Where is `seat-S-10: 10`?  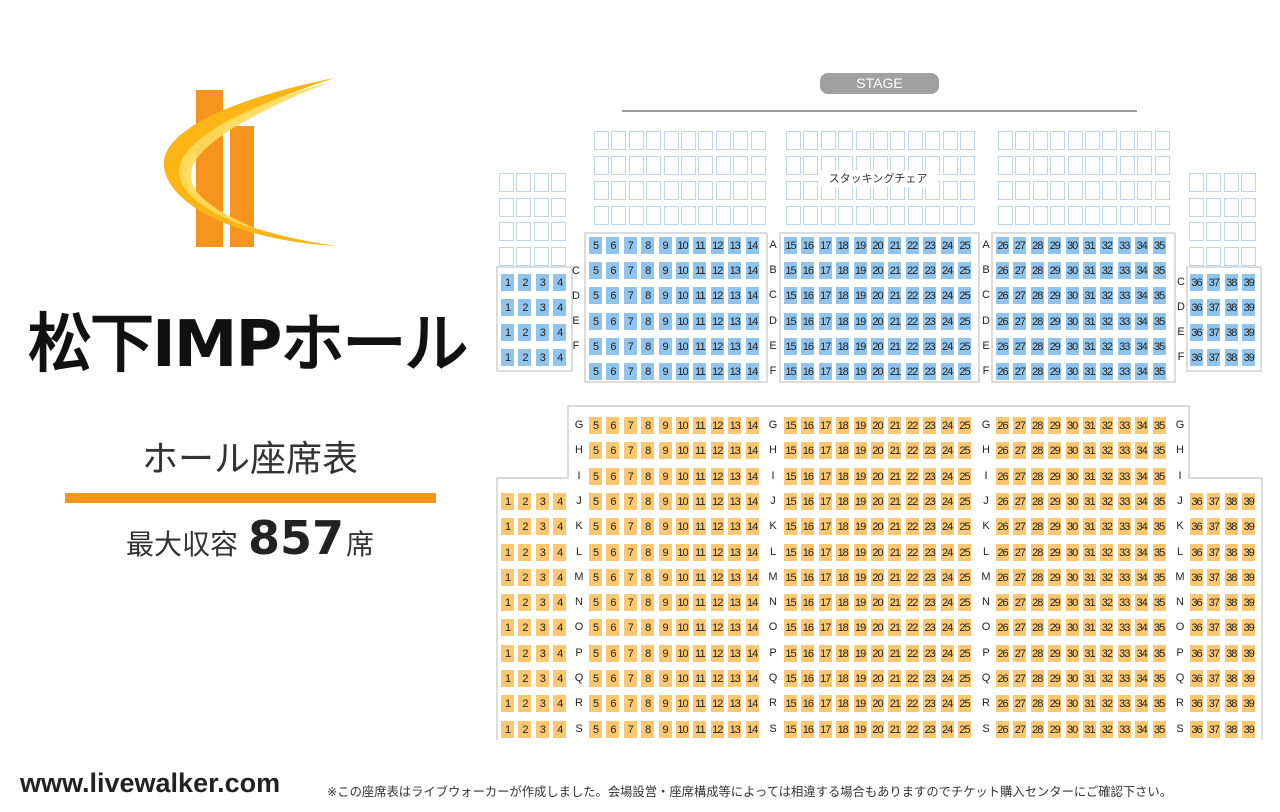
seat-S-10: 10 is located at coordinates (682, 729).